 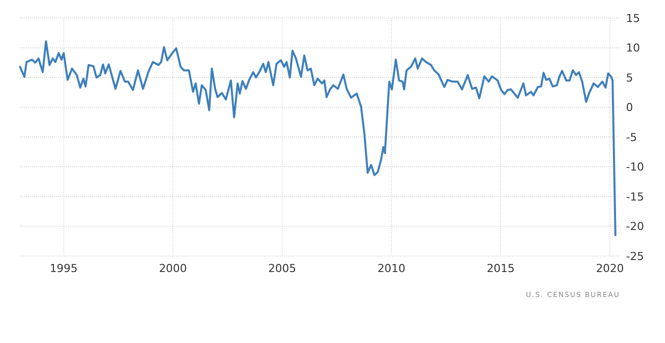 What do you see at coordinates (631, 137) in the screenshot?
I see `y-tick-label: -5` at bounding box center [631, 137].